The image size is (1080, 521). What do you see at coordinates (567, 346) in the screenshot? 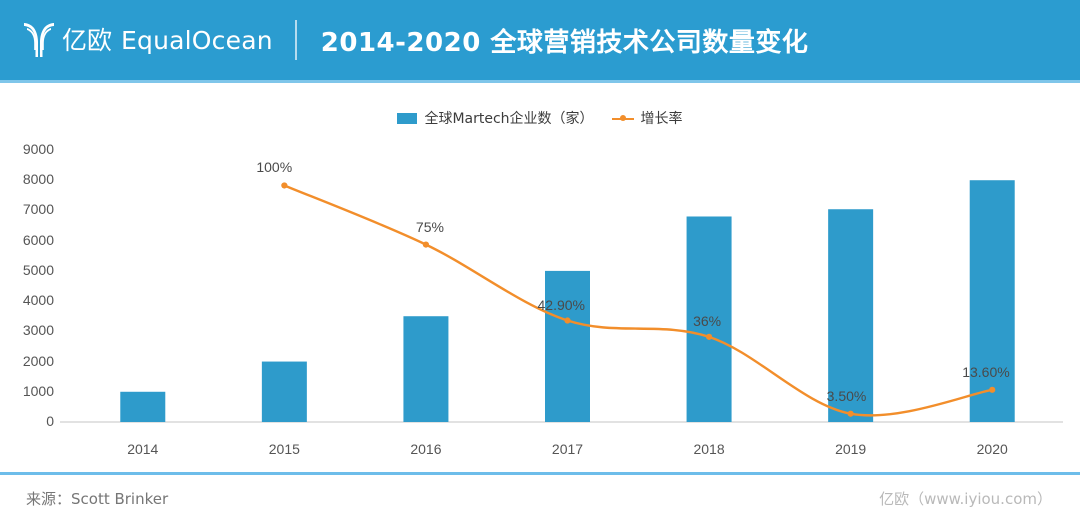
I see `bar-2017` at bounding box center [567, 346].